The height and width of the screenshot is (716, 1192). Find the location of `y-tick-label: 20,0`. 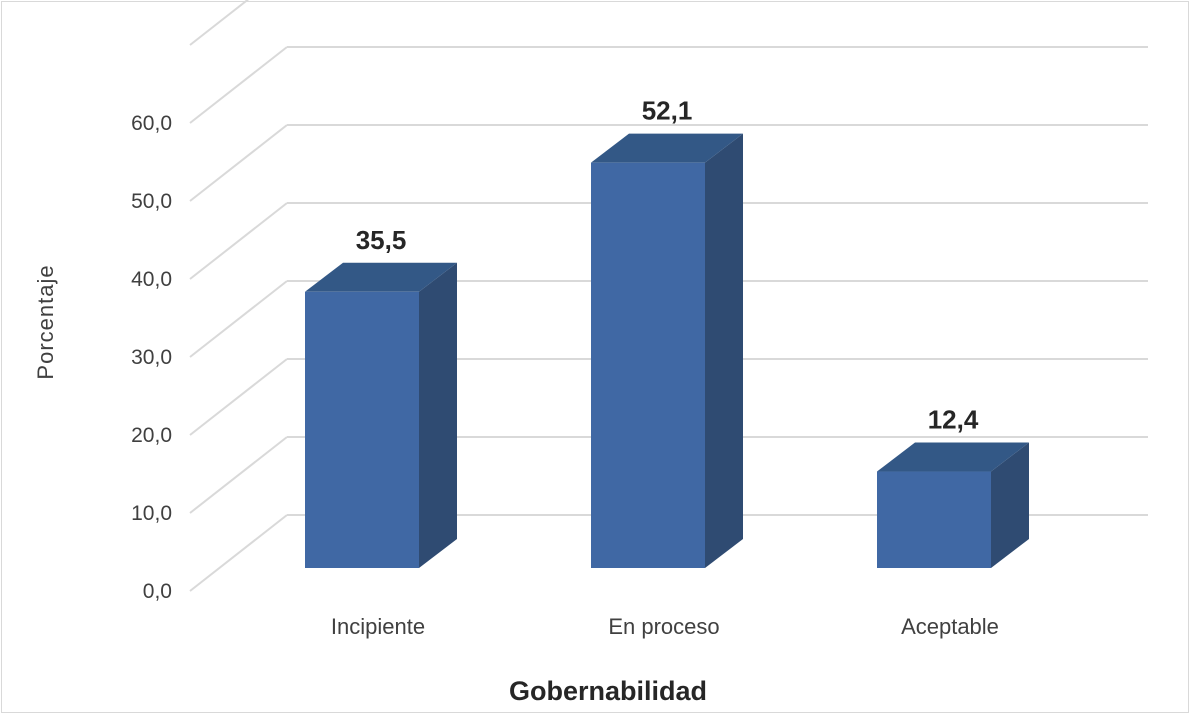

y-tick-label: 20,0 is located at coordinates (151, 435).